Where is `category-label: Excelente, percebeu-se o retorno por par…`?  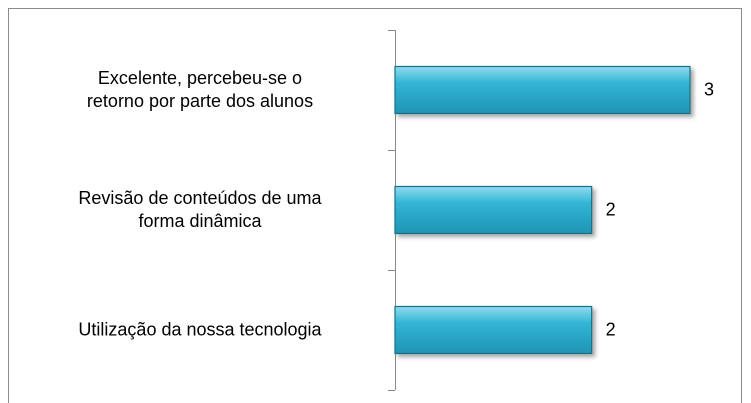
category-label: Excelente, percebeu-se o retorno por par… is located at coordinates (200, 89).